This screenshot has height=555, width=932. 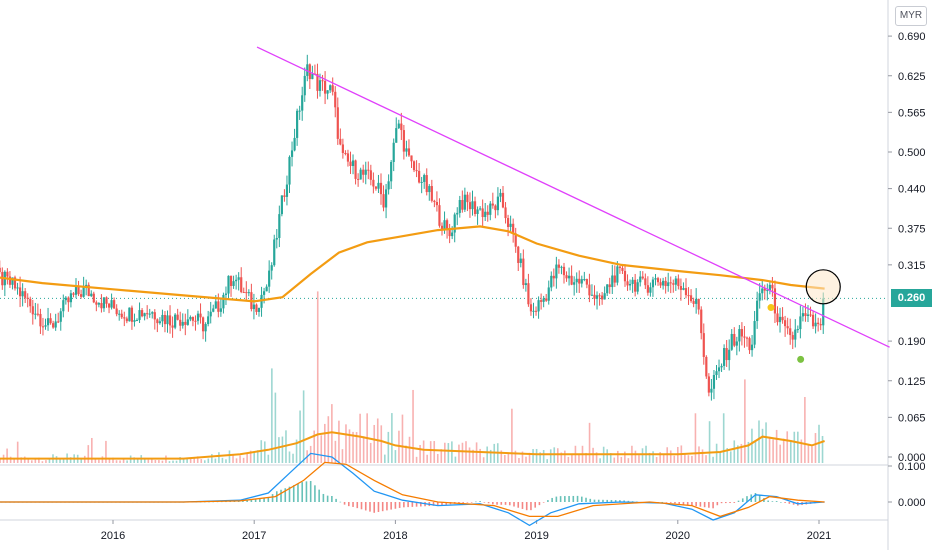 I want to click on macd-tick-label: 0.000, so click(x=912, y=503).